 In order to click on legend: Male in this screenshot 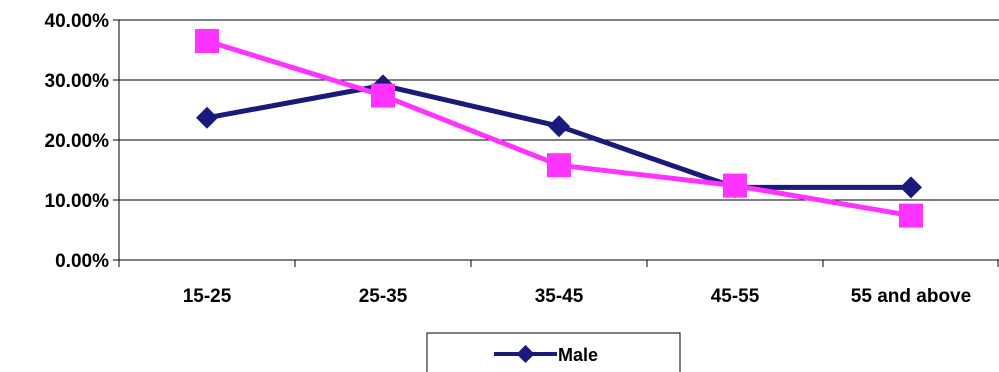, I will do `click(553, 352)`.